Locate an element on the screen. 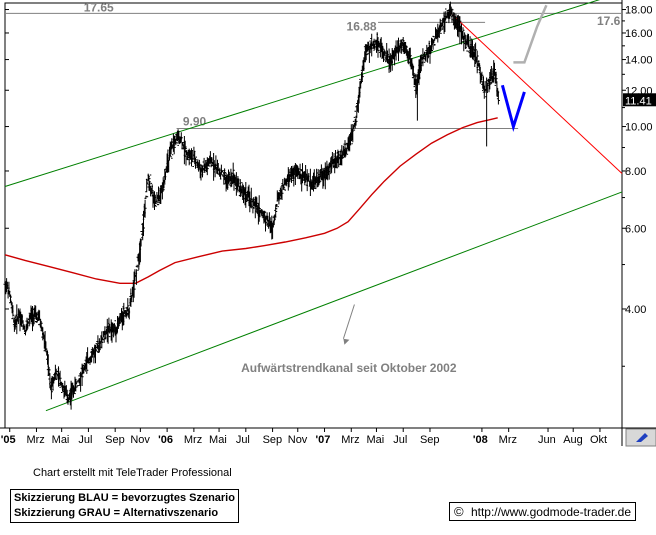  x-tick-label: Aug is located at coordinates (573, 440).